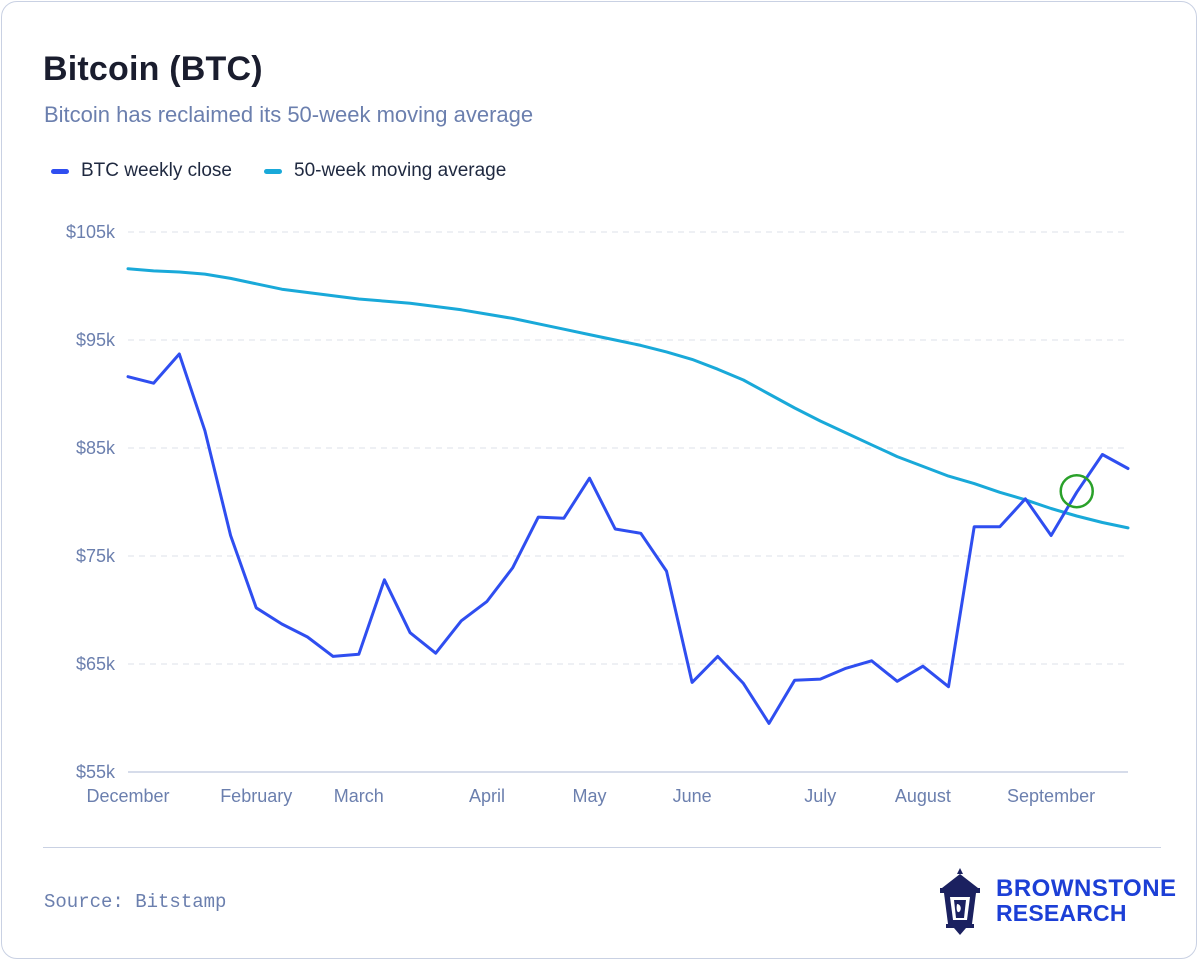 The width and height of the screenshot is (1200, 962). I want to click on legend-item-ma: 50-week moving average, so click(385, 171).